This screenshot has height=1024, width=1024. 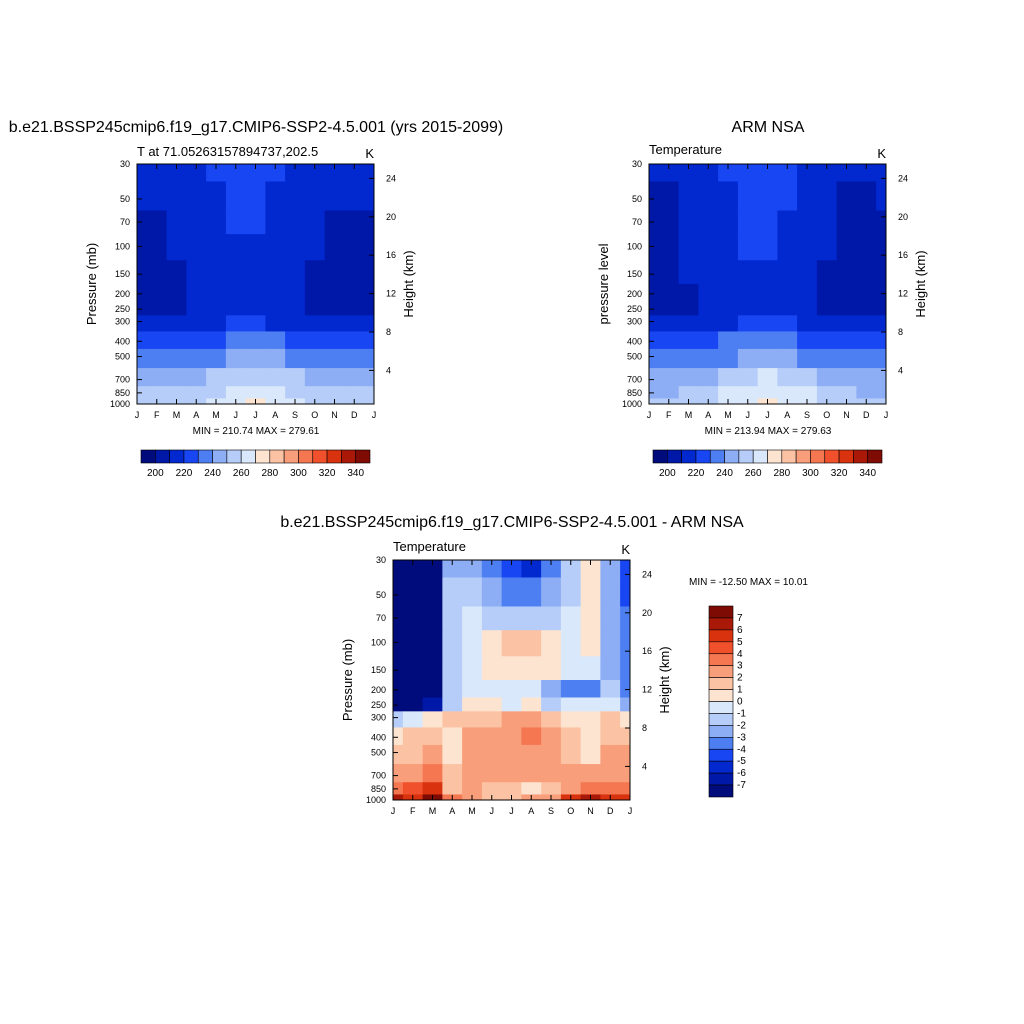 I want to click on x-tick-label: N, so click(x=846, y=415).